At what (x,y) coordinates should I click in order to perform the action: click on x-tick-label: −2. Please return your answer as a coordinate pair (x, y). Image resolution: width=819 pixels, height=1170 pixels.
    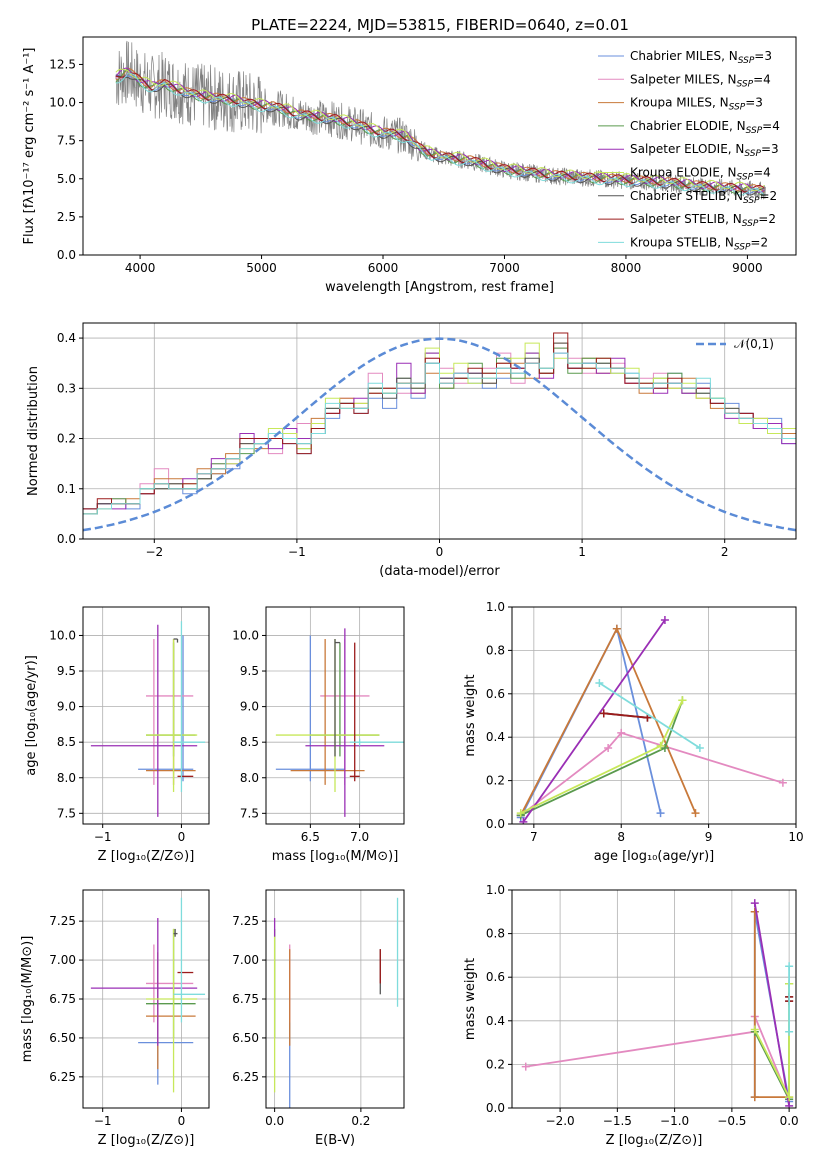
    Looking at the image, I should click on (154, 552).